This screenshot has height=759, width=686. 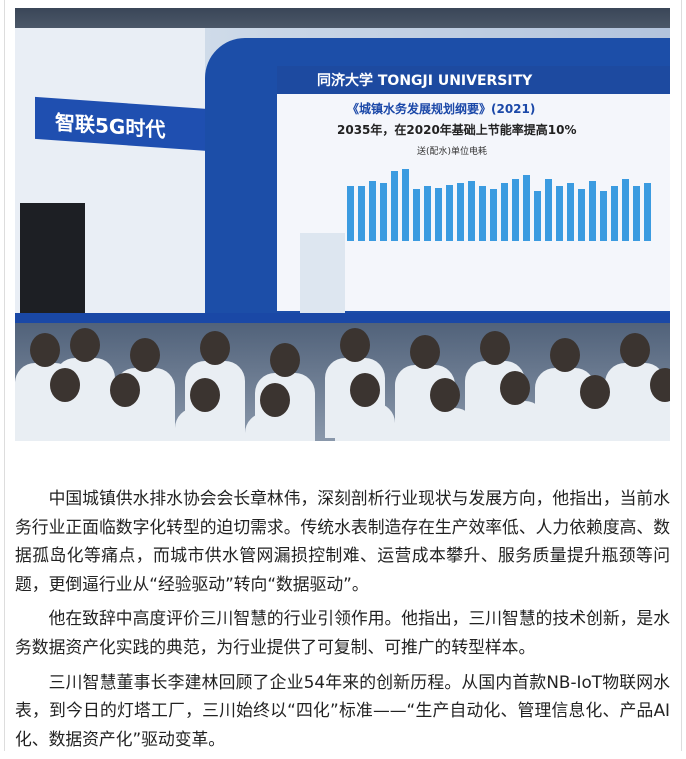 I want to click on slide-title: 《城镇水务发展规划纲要》(2021), so click(x=441, y=109).